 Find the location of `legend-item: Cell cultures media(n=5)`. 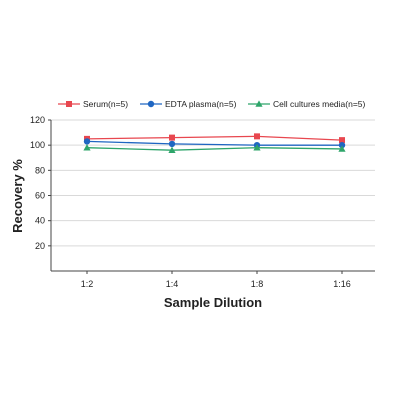

legend-item: Cell cultures media(n=5) is located at coordinates (307, 104).